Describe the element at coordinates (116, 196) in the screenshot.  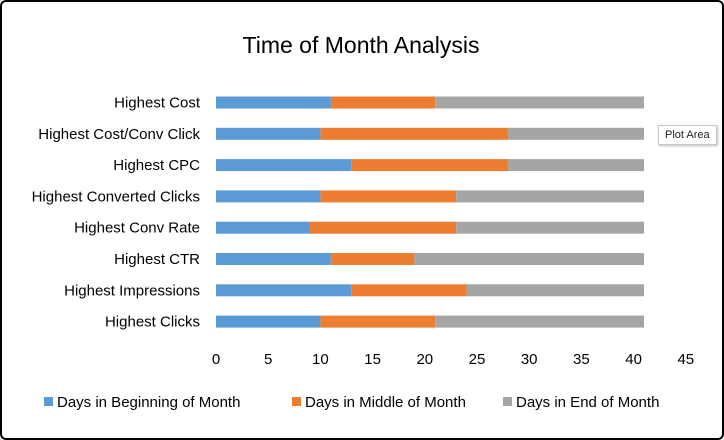
I see `category-label: Highest Converted Clicks` at that location.